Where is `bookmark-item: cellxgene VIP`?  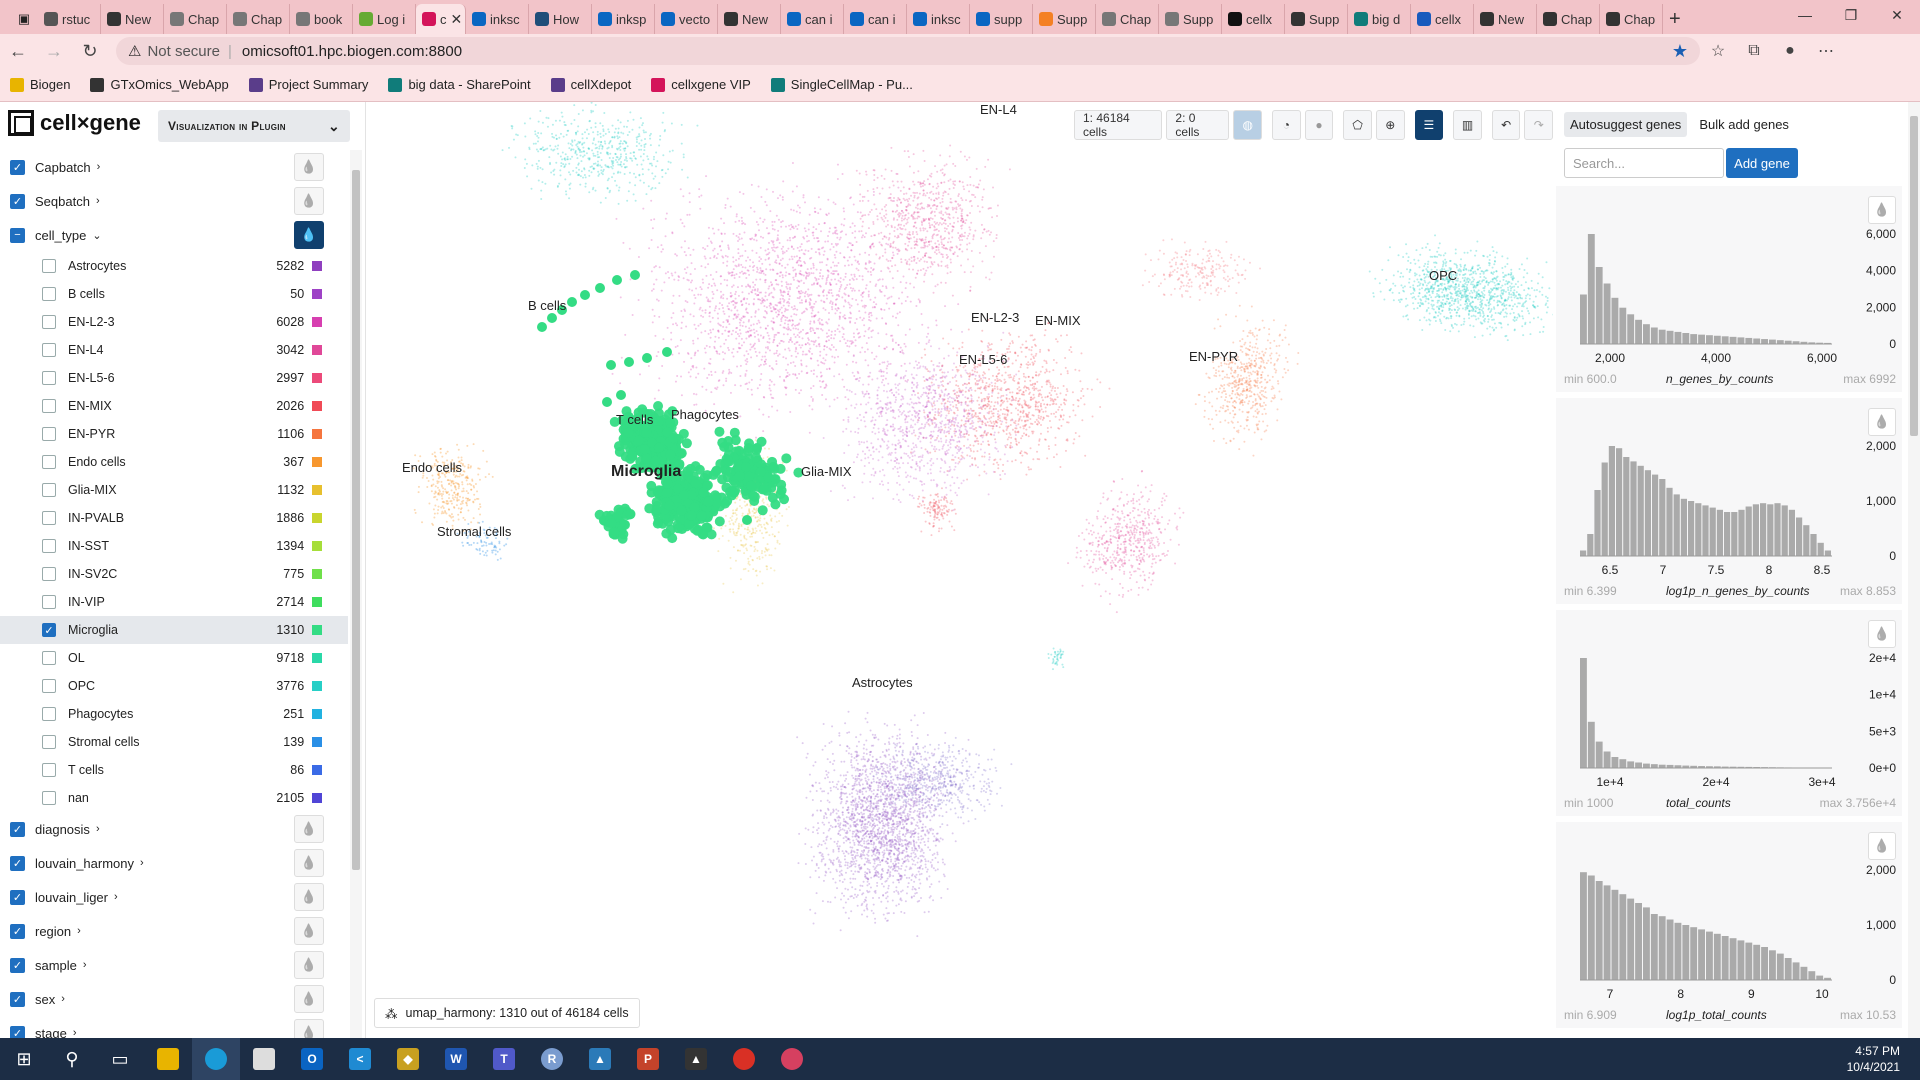
bookmark-item: cellxgene VIP is located at coordinates (701, 84).